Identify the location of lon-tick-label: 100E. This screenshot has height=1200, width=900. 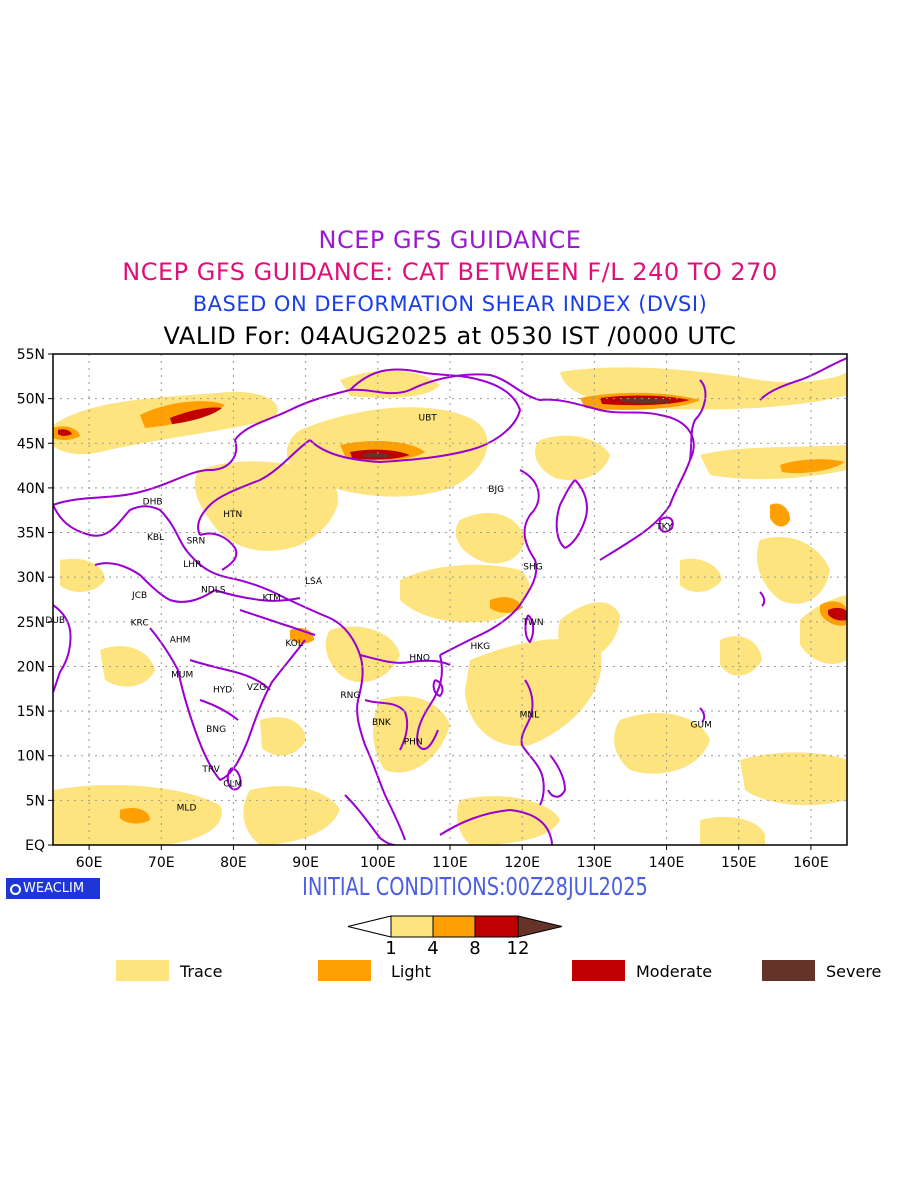
(378, 862).